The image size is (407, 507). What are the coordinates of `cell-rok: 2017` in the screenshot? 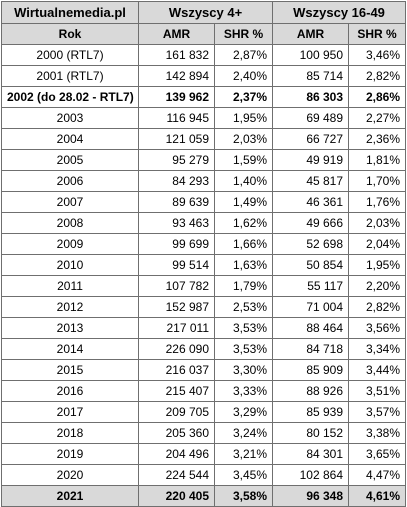 It's located at (70, 412).